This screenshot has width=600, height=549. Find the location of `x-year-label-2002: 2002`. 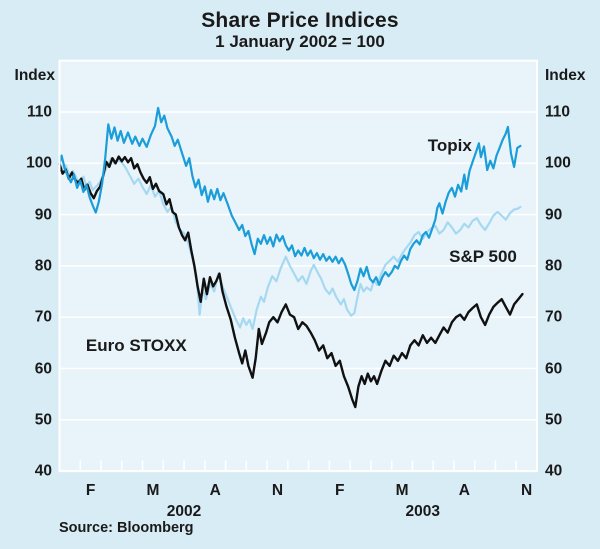

x-year-label-2002: 2002 is located at coordinates (184, 511).